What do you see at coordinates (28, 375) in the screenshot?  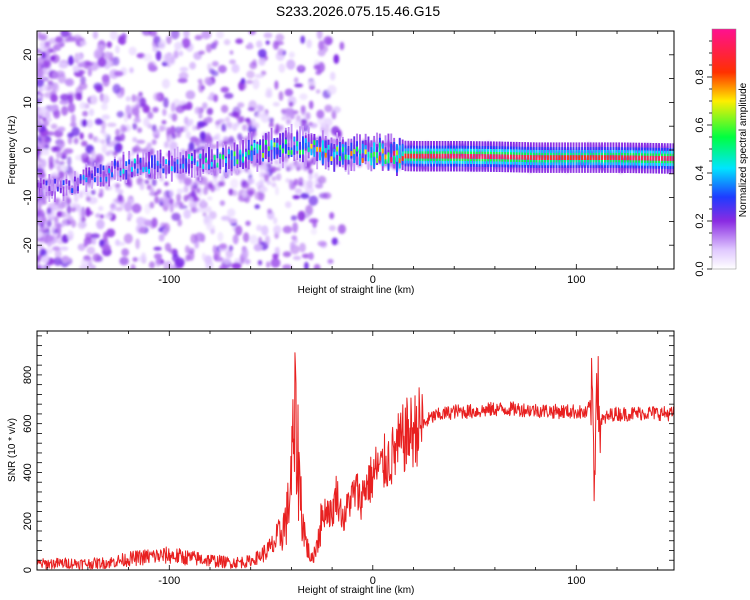 I see `snr-y-tick-label: 800` at bounding box center [28, 375].